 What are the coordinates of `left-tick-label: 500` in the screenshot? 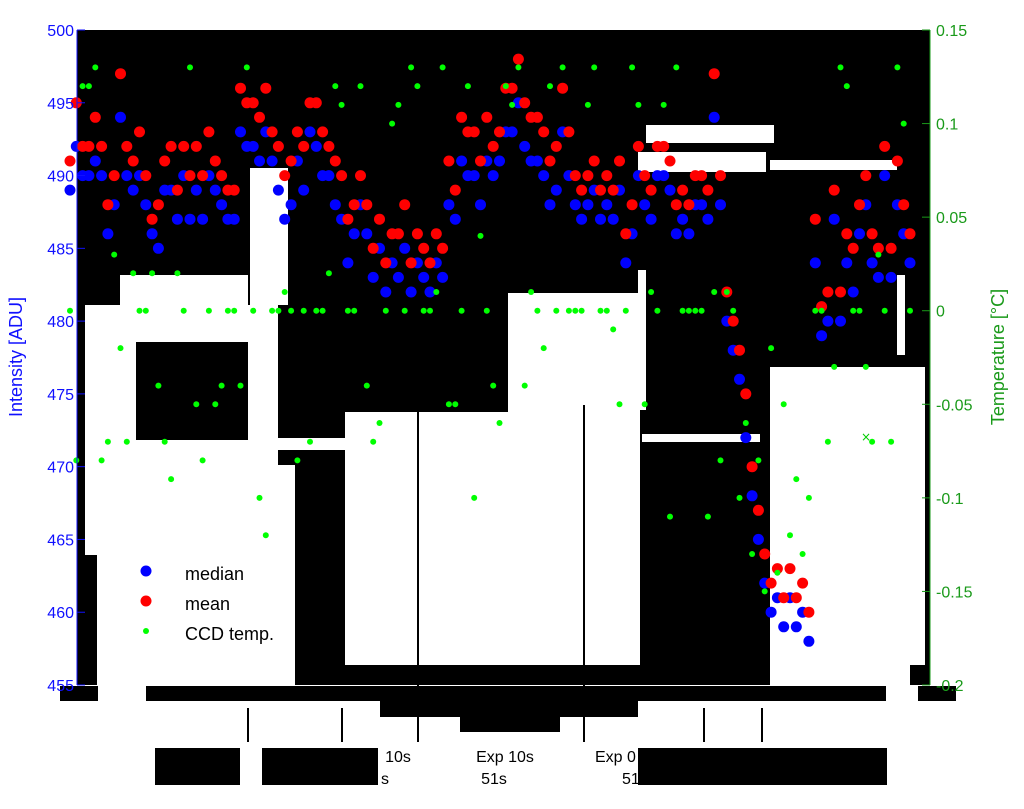 It's located at (60, 31).